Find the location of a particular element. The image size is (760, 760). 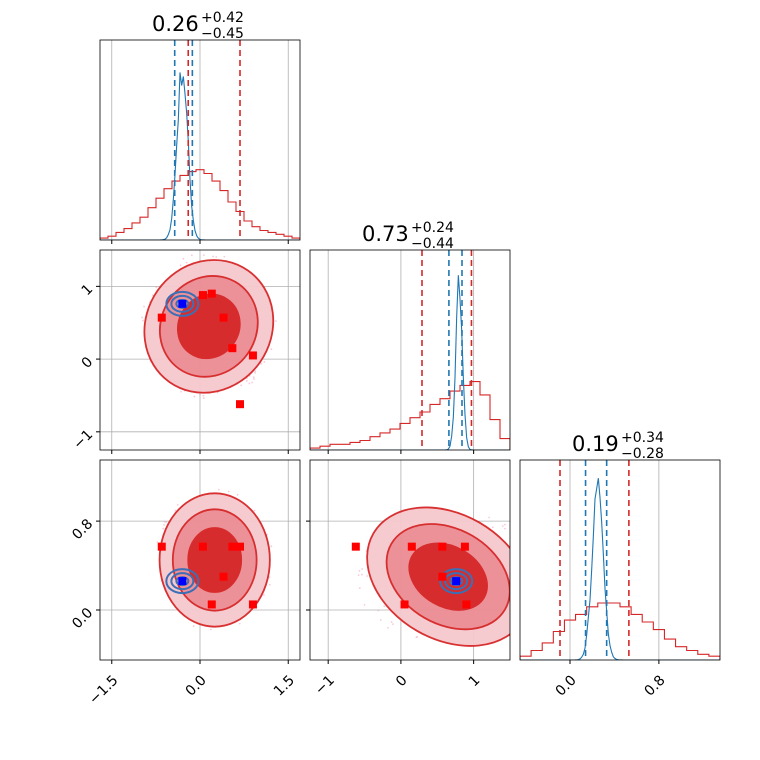

tick-label-y: 0.8 is located at coordinates (82, 529).